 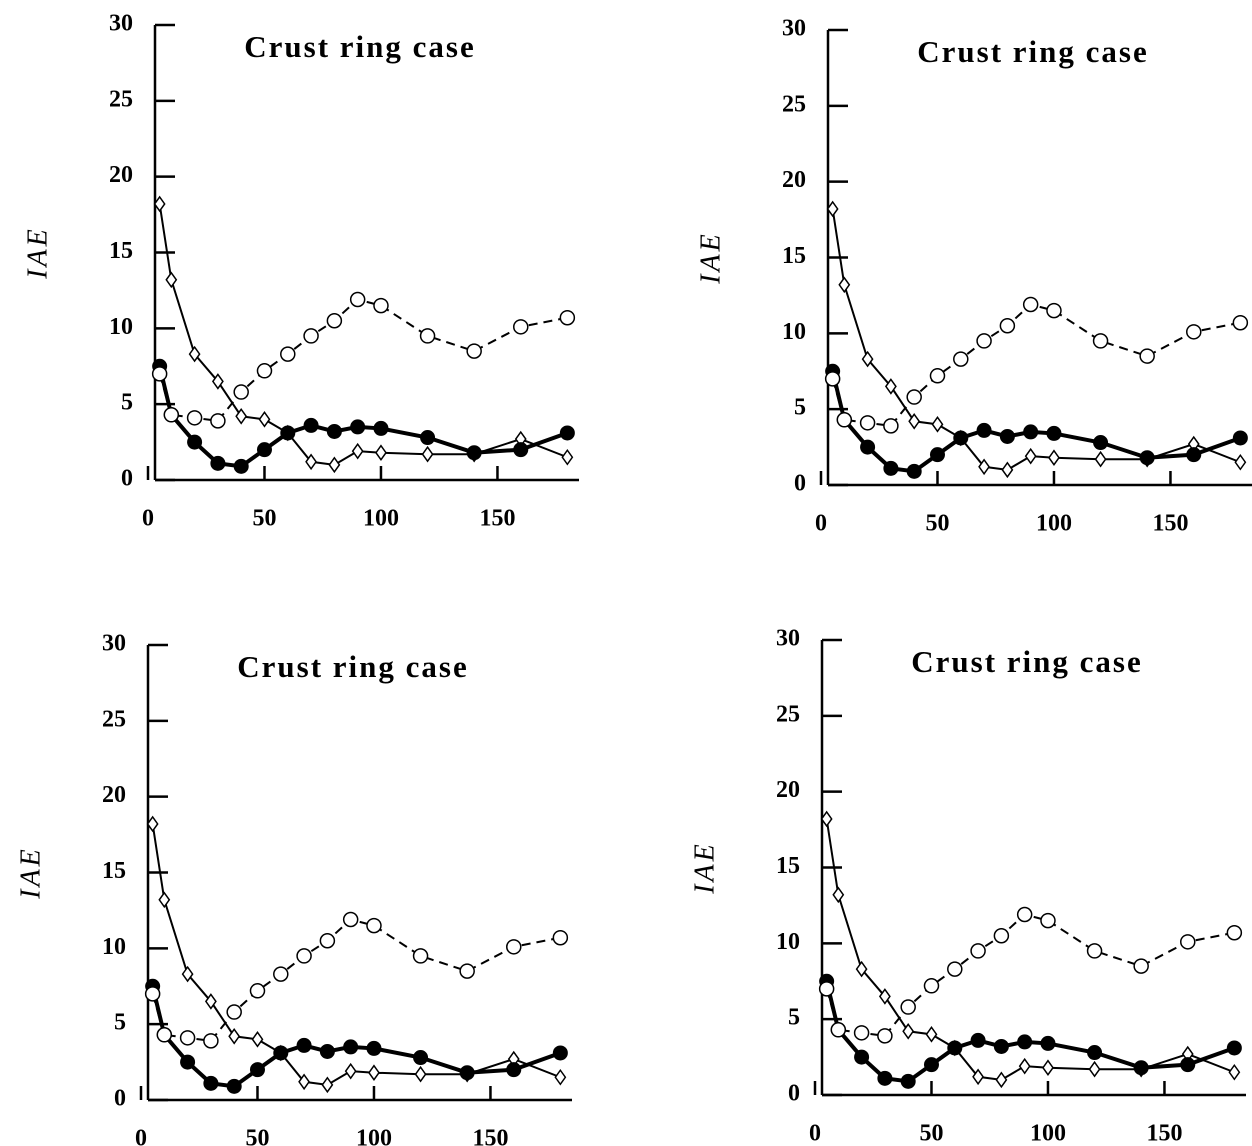 I want to click on y-tick-label: 5, so click(x=127, y=403).